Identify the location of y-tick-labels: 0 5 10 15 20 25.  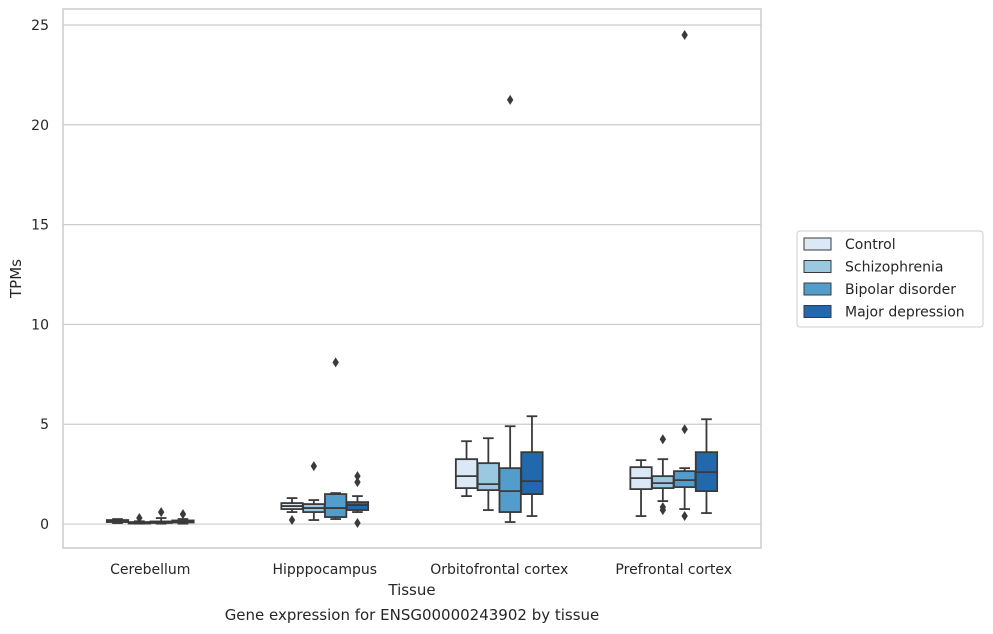
(40, 275).